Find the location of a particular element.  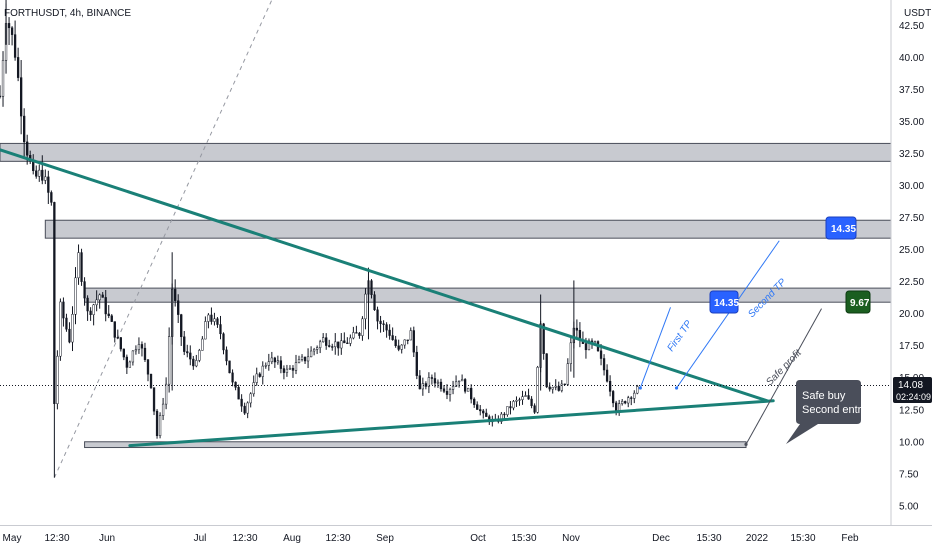

price-tick-label: 37.50 is located at coordinates (911, 90).